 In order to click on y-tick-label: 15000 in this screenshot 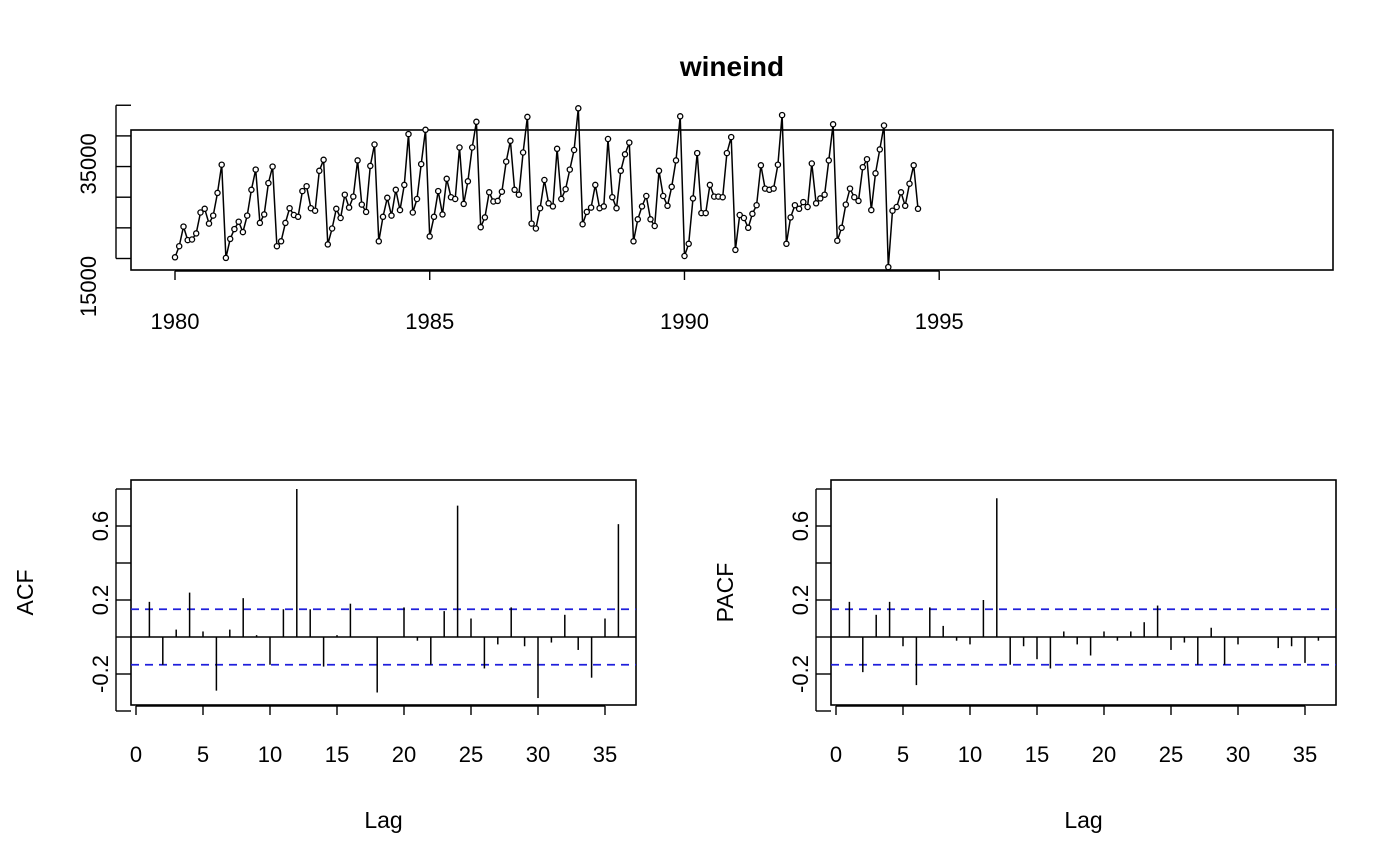, I will do `click(88, 286)`.